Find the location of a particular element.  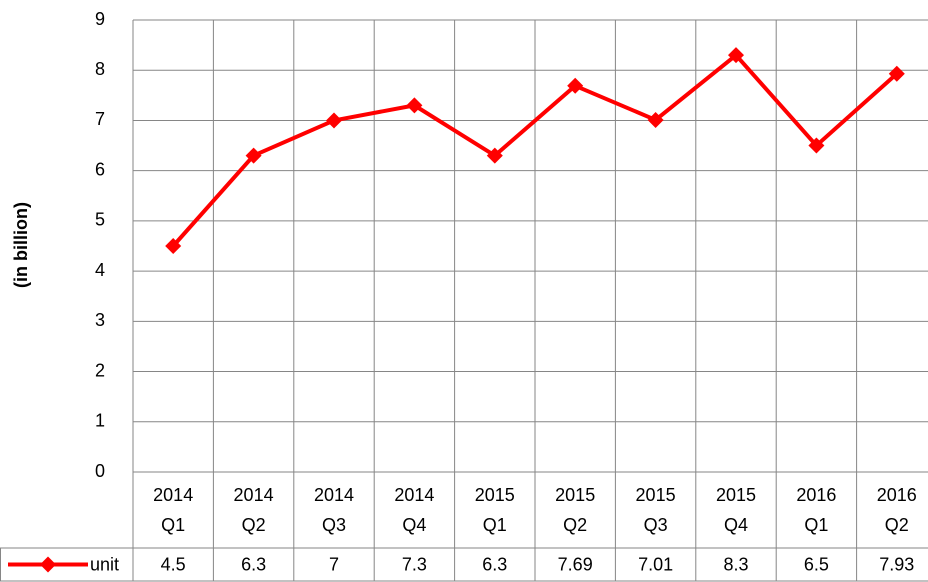

x-tick-label-box: 2015 Q2 is located at coordinates (575, 510).